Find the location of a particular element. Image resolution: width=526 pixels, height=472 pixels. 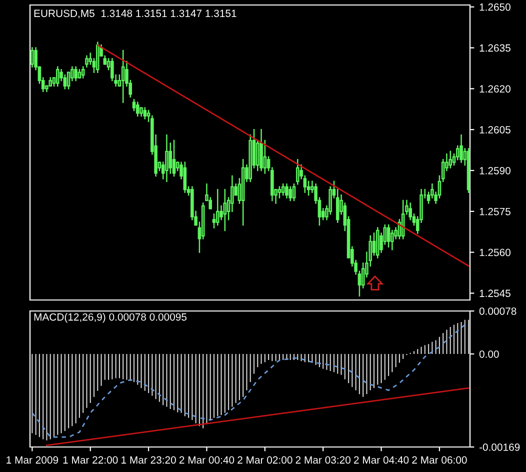

y-tick-label: 1.2545 is located at coordinates (495, 294).